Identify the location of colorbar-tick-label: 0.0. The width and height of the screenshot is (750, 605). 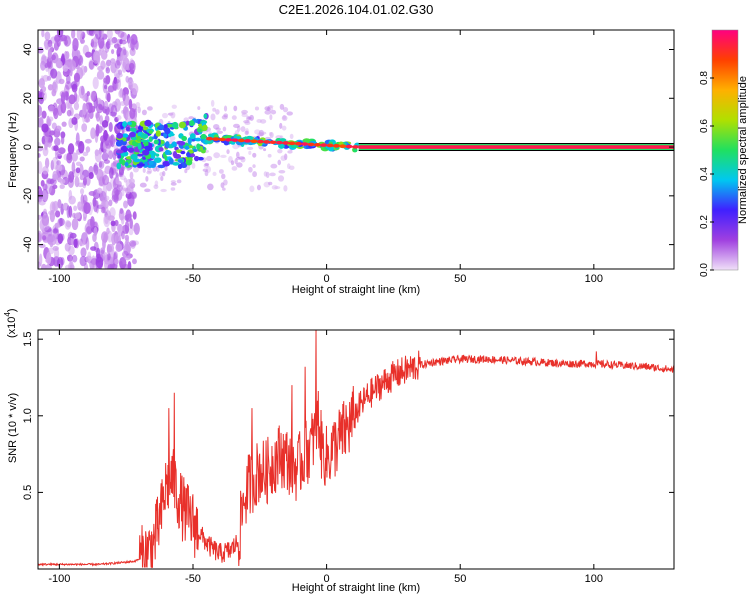
(704, 270).